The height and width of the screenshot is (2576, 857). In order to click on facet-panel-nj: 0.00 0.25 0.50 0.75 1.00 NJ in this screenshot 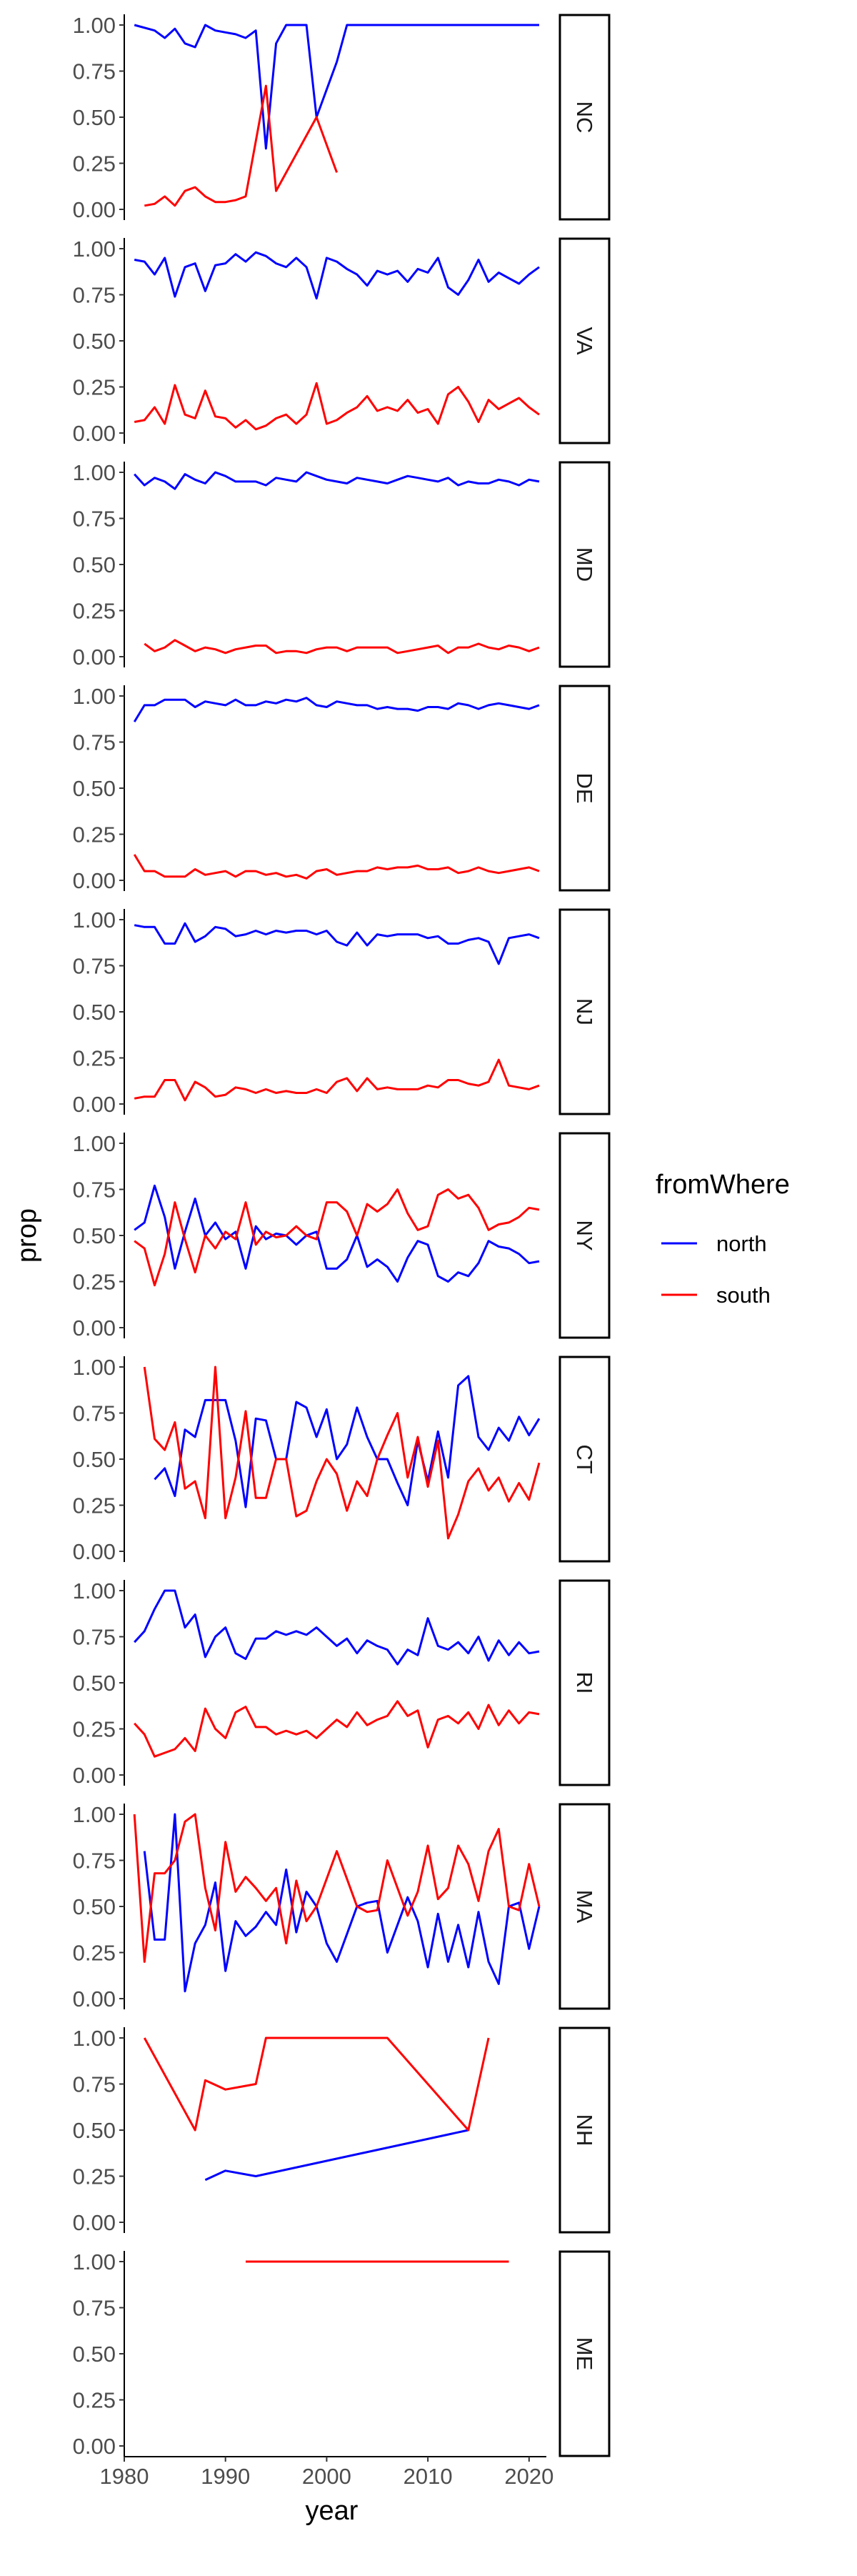, I will do `click(342, 1012)`.